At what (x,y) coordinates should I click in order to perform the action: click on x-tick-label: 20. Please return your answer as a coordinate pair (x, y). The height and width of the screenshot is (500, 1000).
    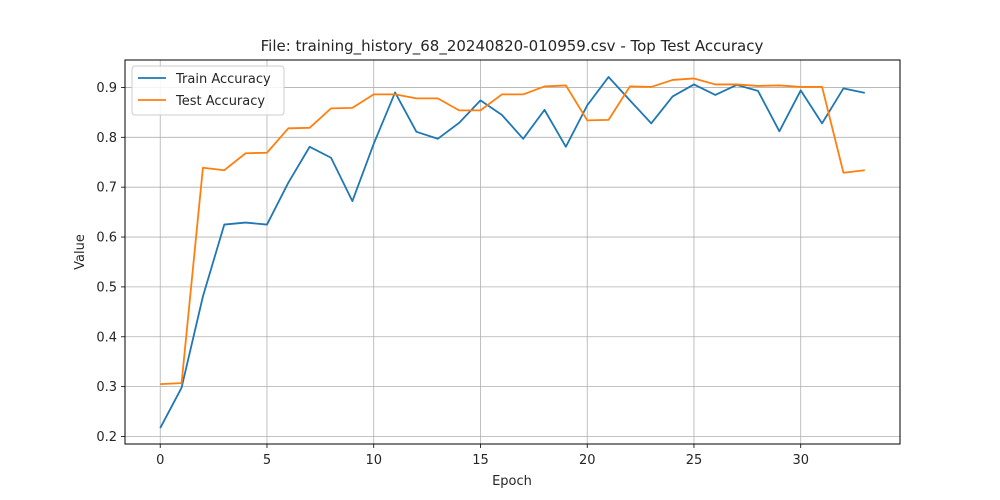
    Looking at the image, I should click on (587, 460).